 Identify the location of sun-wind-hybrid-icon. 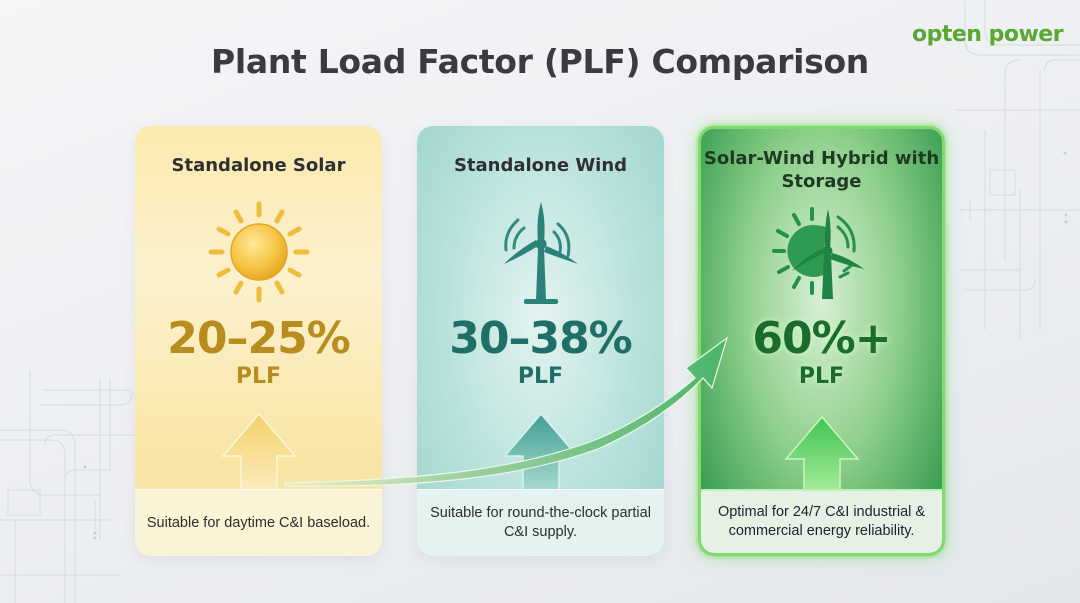
(821, 255).